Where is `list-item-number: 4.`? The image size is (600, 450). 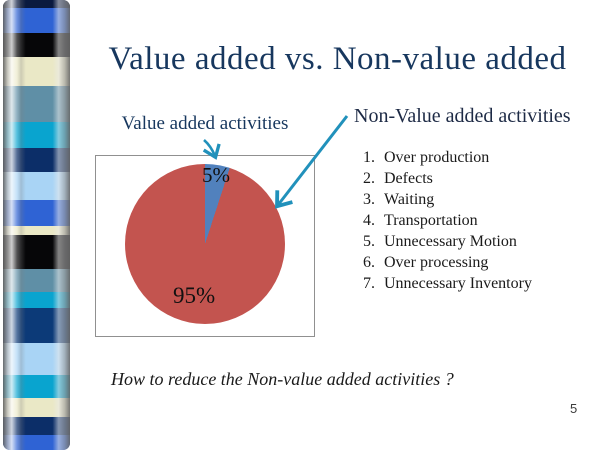
list-item-number: 4. is located at coordinates (369, 220).